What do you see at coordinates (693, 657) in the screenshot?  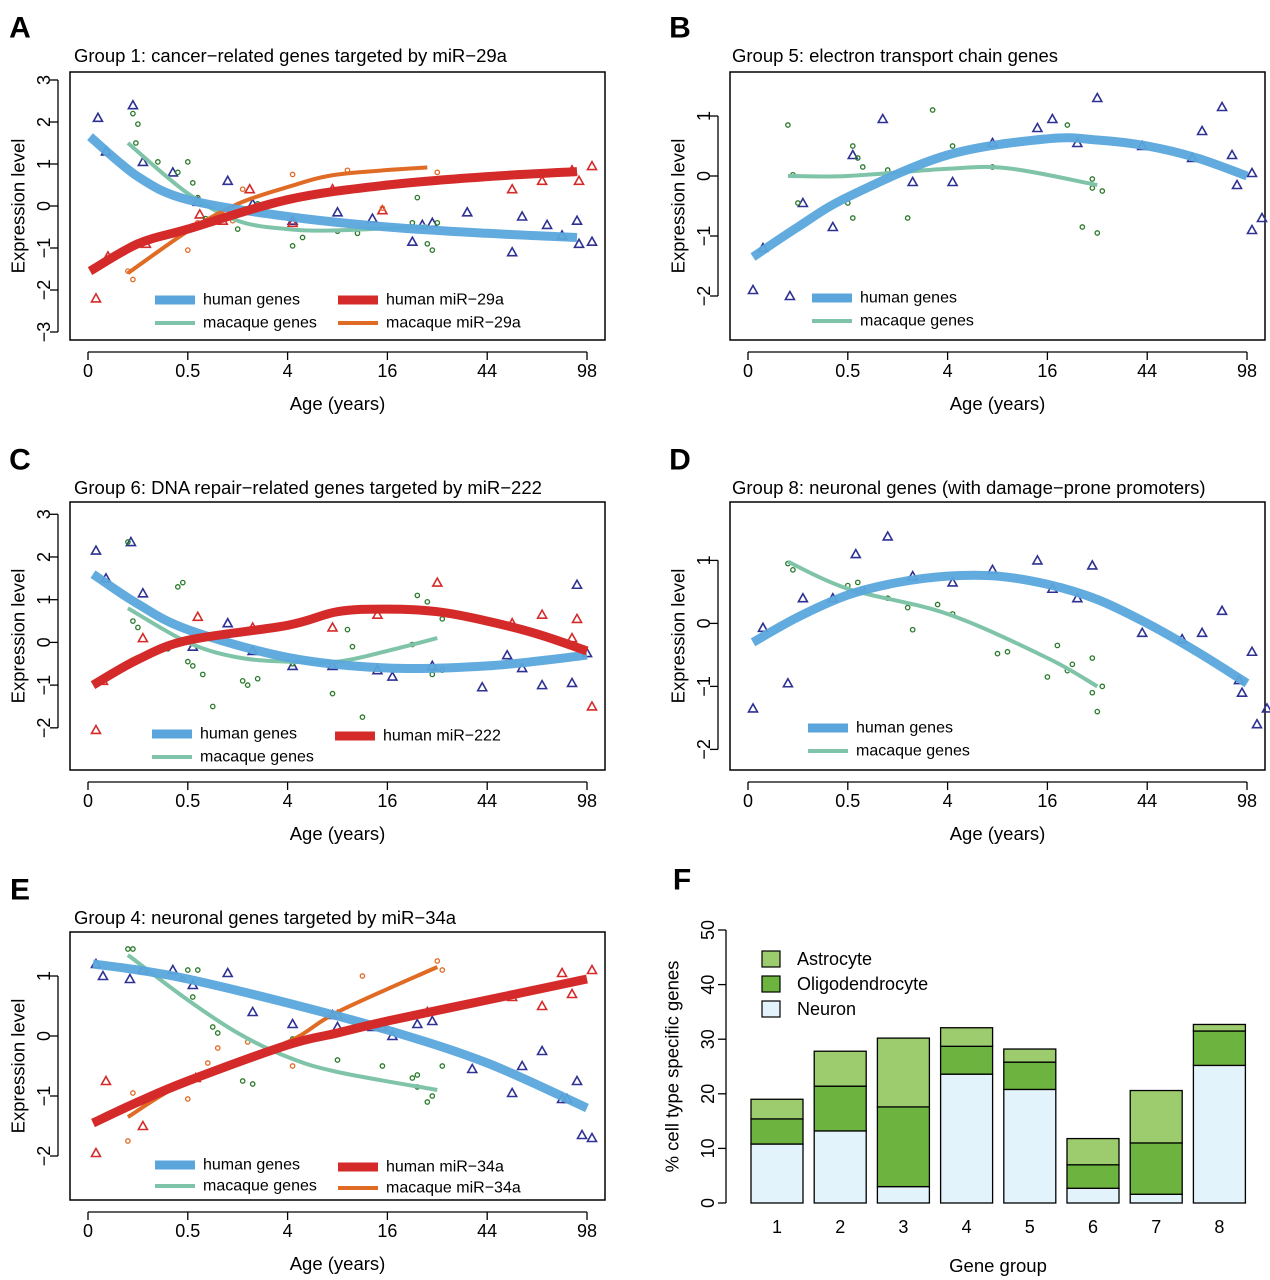 I see `y-axis: −2 −1 0 1 Expression level` at bounding box center [693, 657].